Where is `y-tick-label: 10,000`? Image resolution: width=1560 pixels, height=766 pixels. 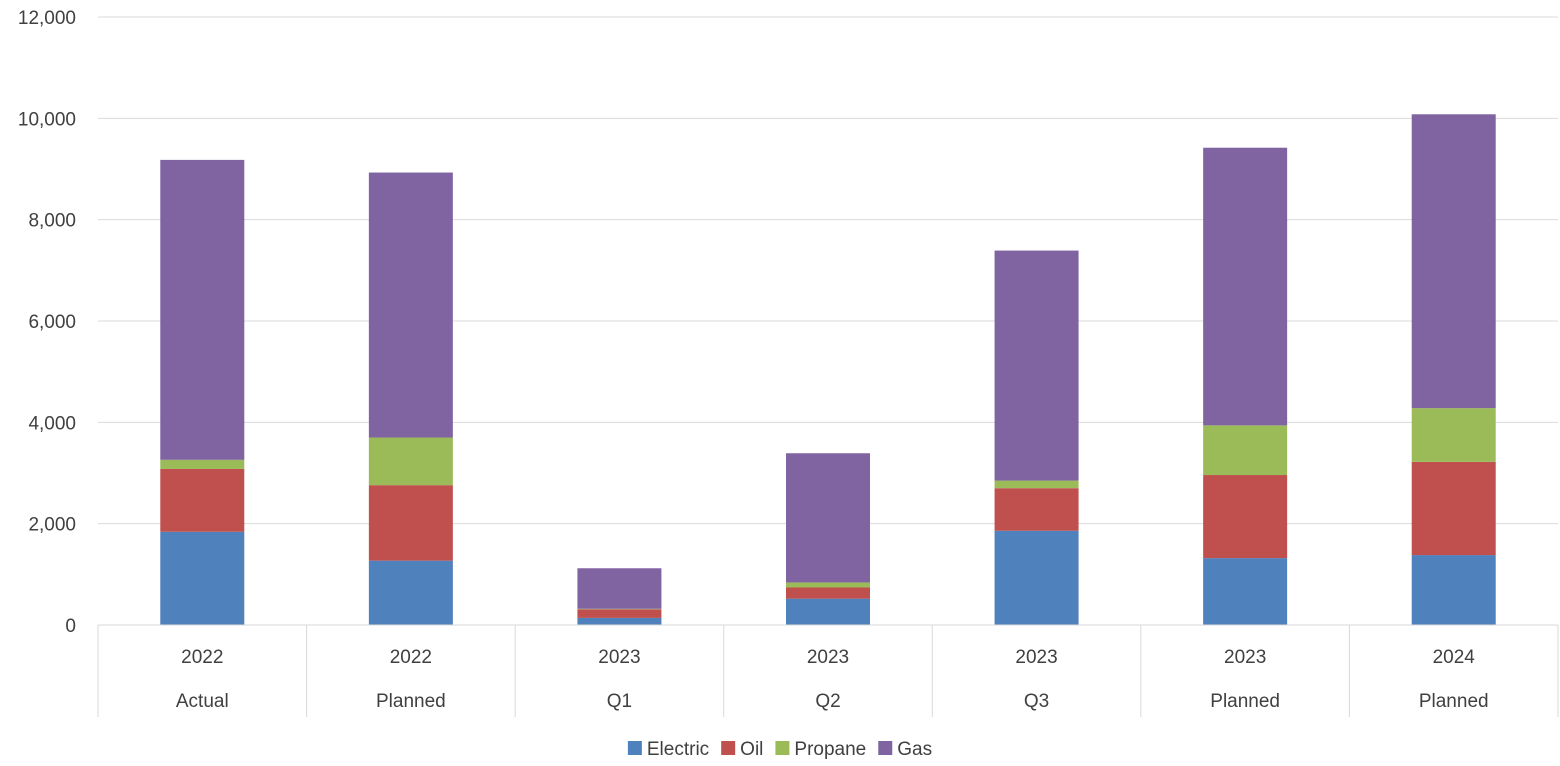
y-tick-label: 10,000 is located at coordinates (47, 119).